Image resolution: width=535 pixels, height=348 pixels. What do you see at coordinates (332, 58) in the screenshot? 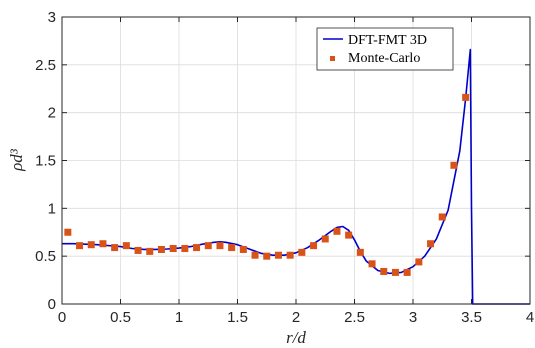
I see `legend-square-marker` at bounding box center [332, 58].